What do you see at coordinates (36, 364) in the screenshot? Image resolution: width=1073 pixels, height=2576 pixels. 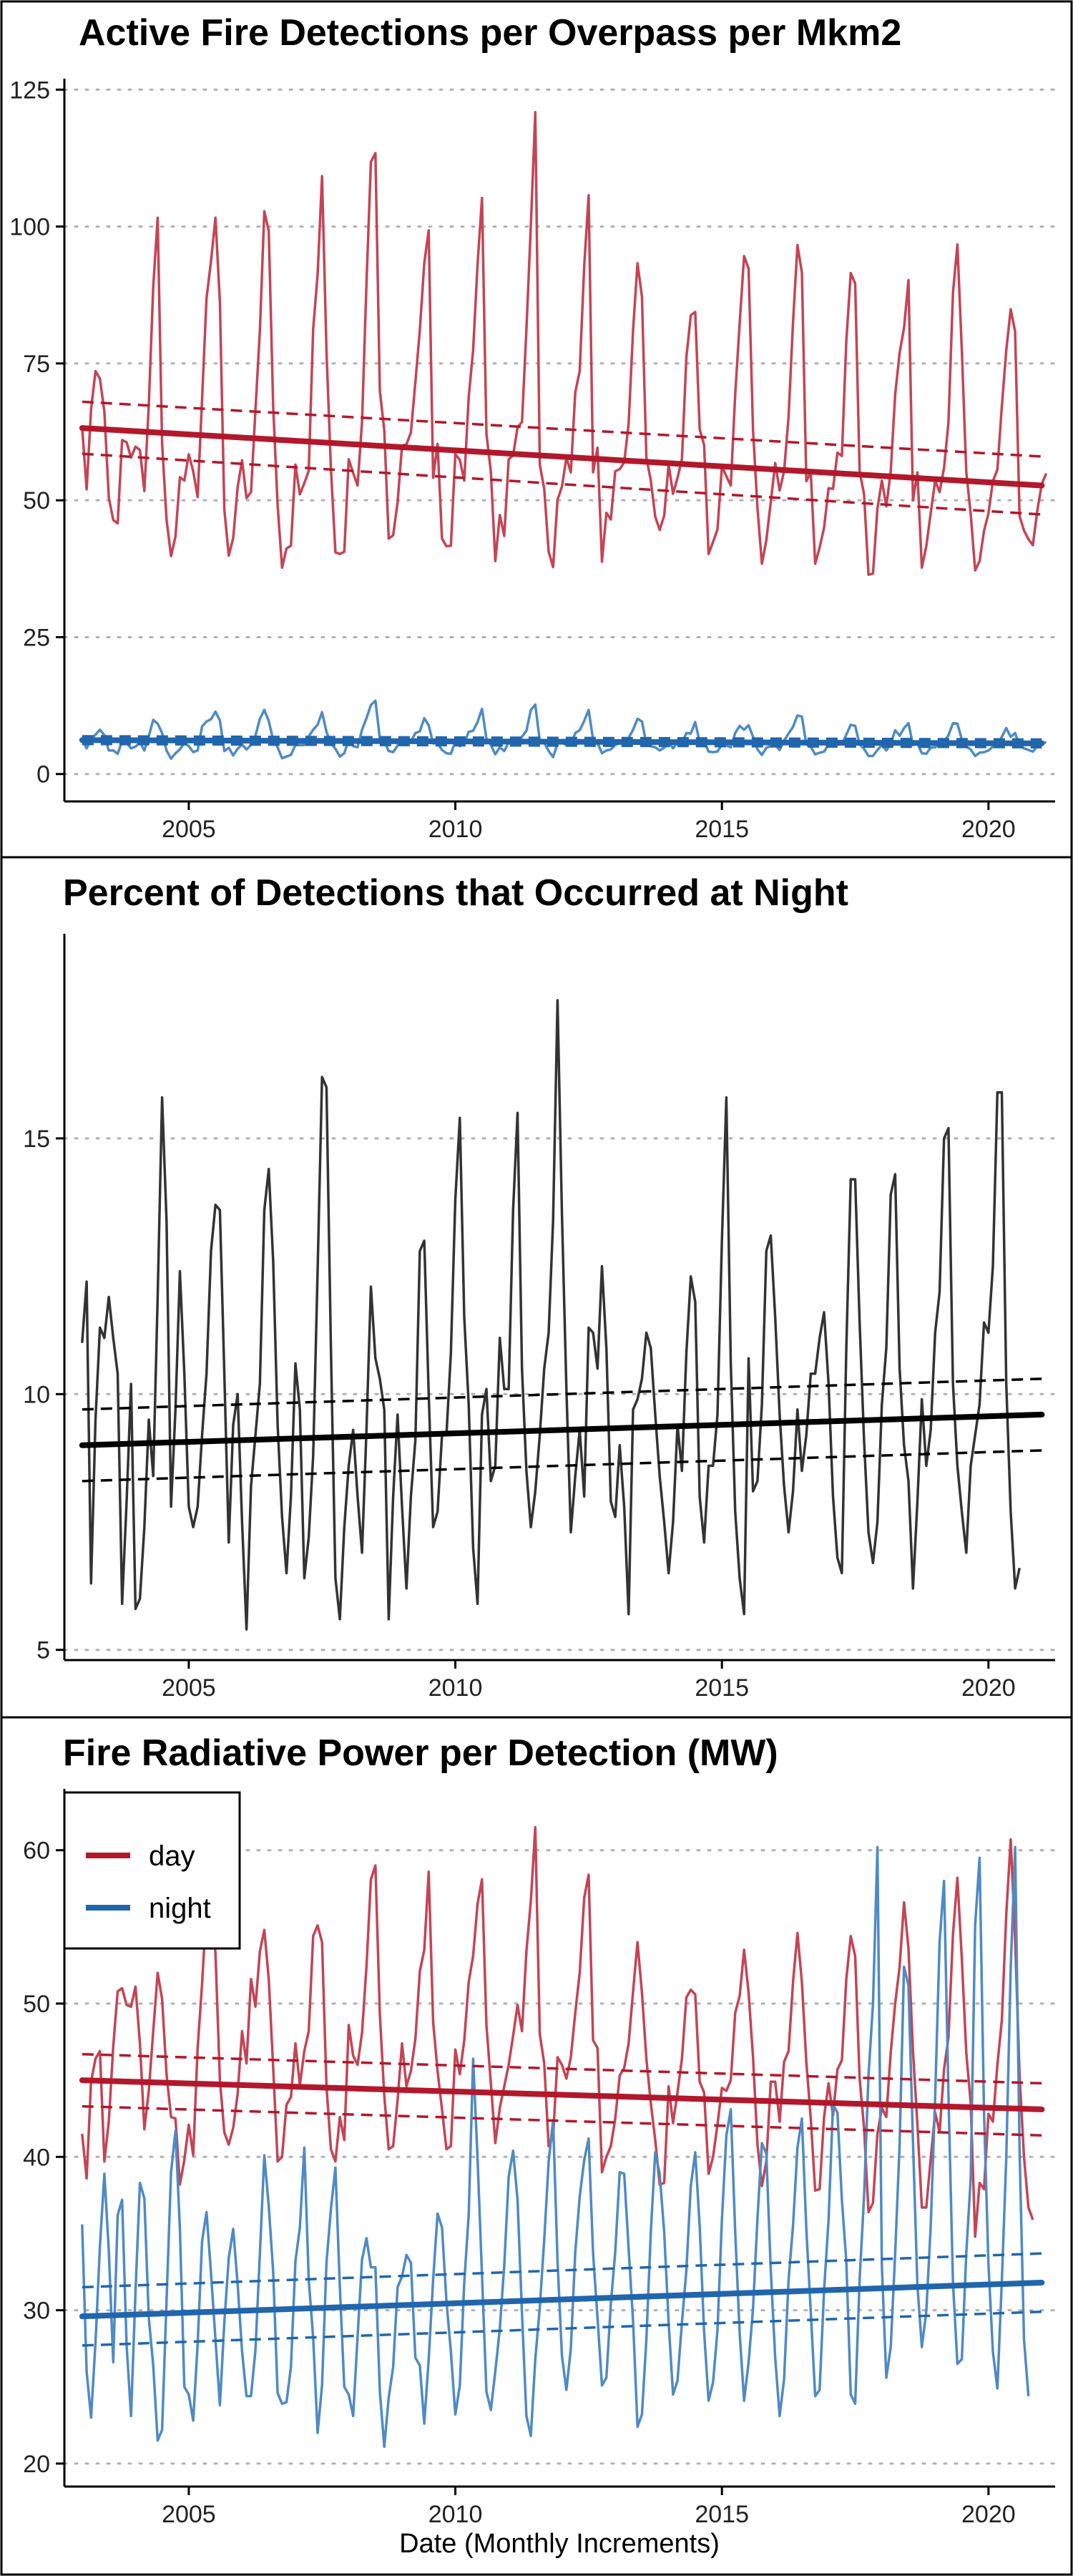 I see `y-tick-label: 75` at bounding box center [36, 364].